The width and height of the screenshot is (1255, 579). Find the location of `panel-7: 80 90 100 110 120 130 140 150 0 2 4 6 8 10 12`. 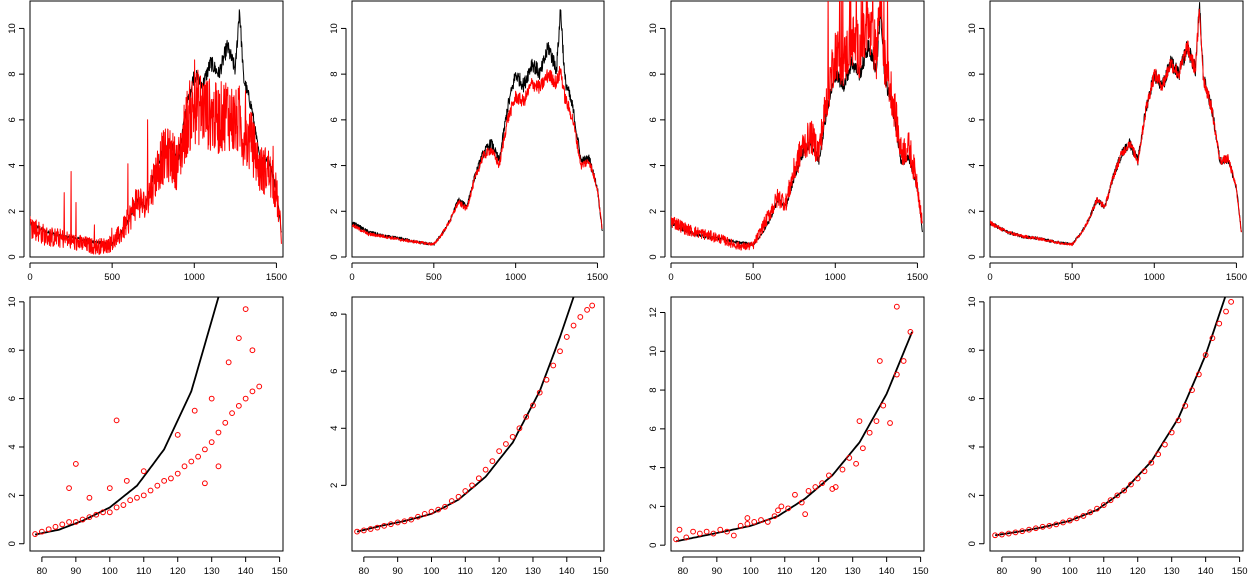

panel-7: 80 90 100 110 120 130 140 150 0 2 4 6 8 10 12 is located at coordinates (788, 436).